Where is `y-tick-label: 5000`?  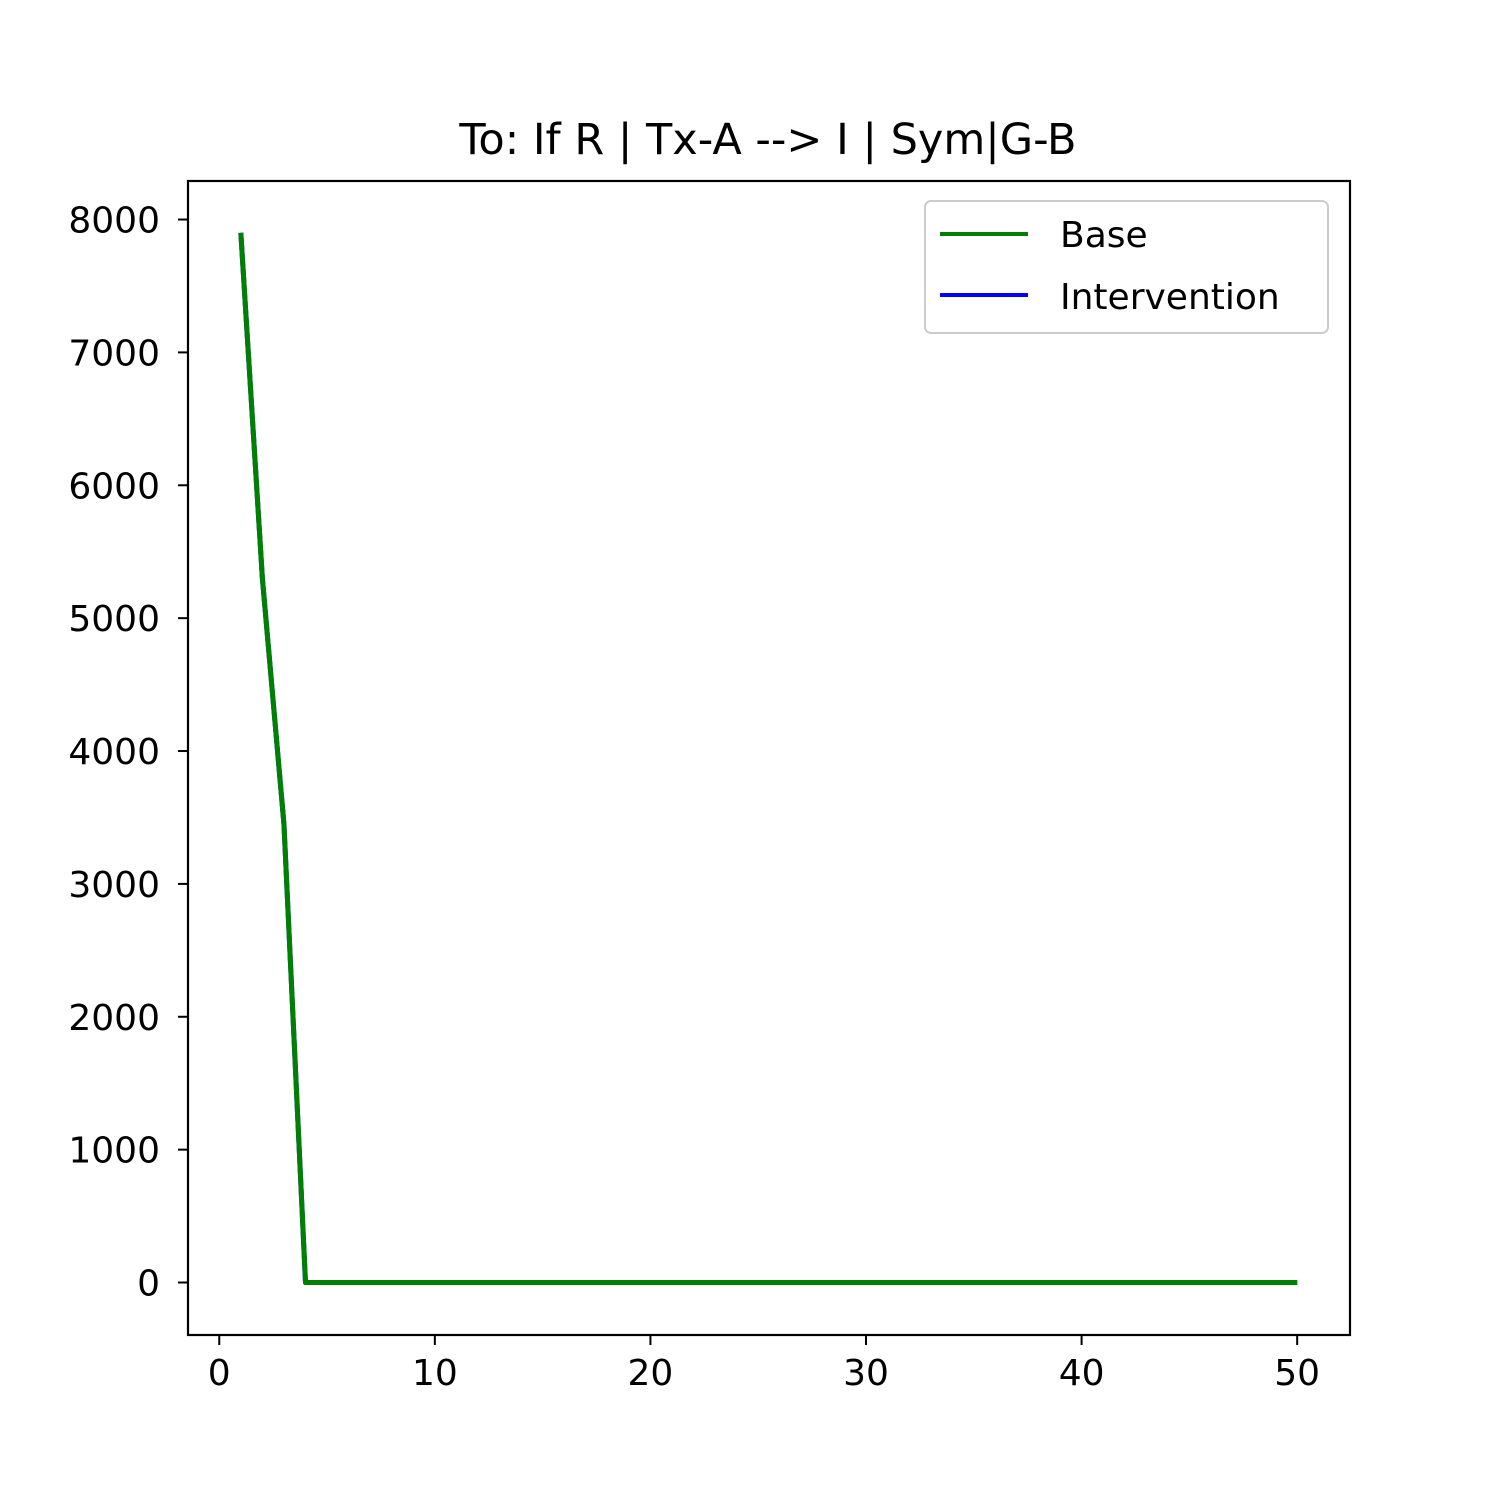
y-tick-label: 5000 is located at coordinates (114, 619).